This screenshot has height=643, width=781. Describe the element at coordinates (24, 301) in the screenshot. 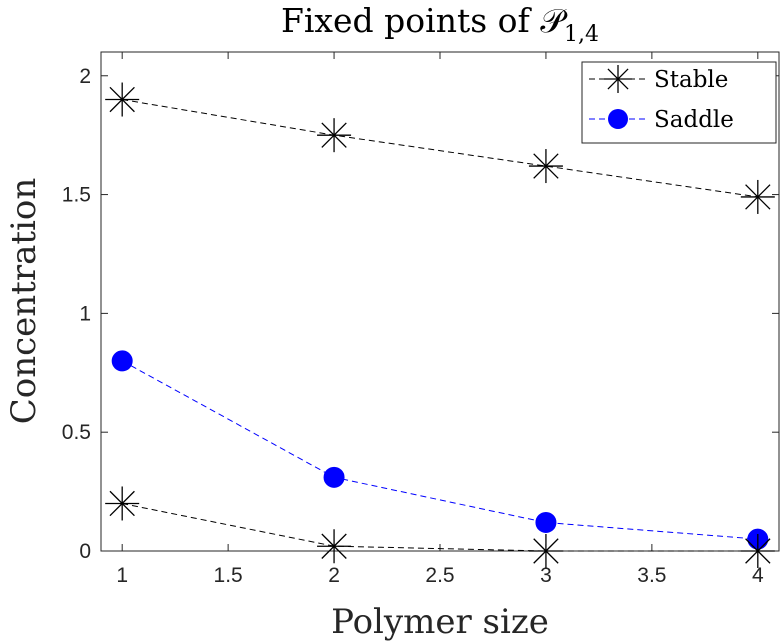

I see `y-axis-label: Concentration` at that location.